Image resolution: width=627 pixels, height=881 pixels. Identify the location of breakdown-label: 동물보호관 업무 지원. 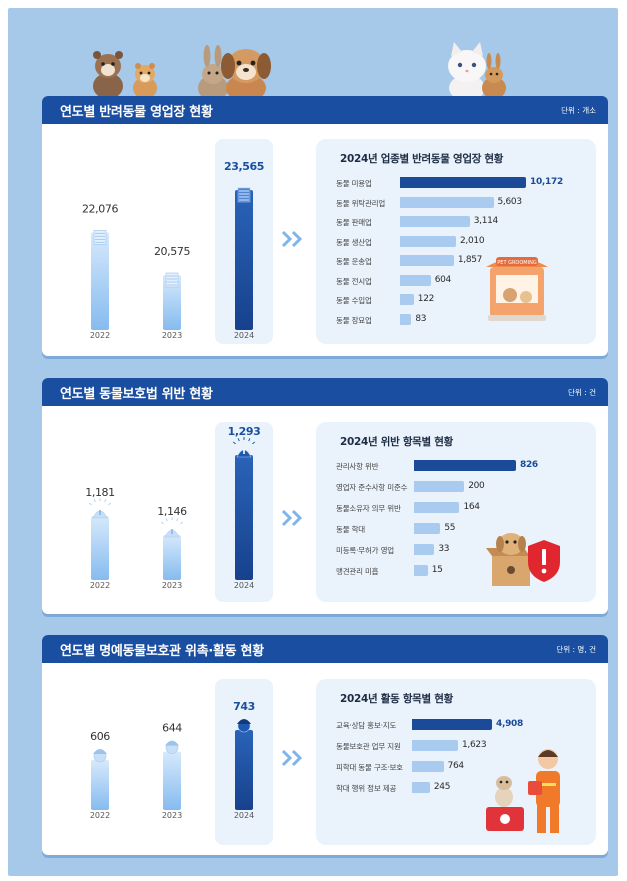
(368, 746).